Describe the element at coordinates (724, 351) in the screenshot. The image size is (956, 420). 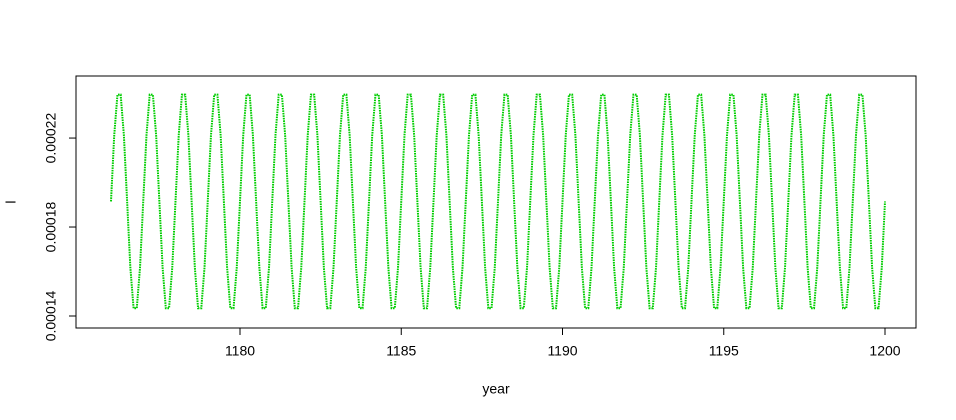
I see `x-tick-label: 1195` at that location.